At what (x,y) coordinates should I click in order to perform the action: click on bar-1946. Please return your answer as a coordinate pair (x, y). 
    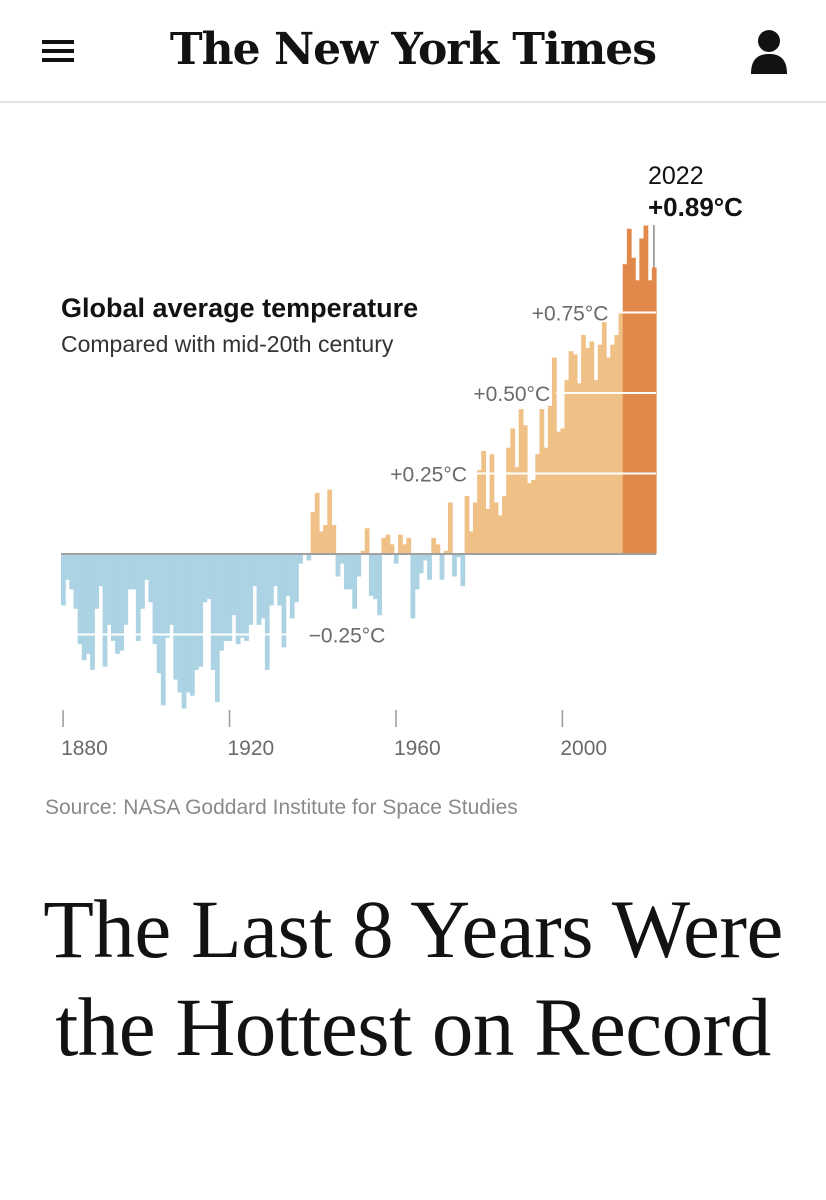
    Looking at the image, I should click on (338, 565).